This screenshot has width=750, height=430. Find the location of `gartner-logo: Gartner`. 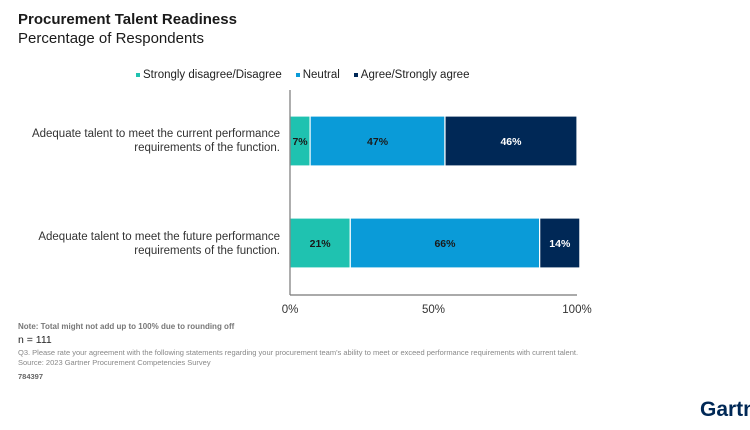

gartner-logo: Gartner is located at coordinates (725, 409).